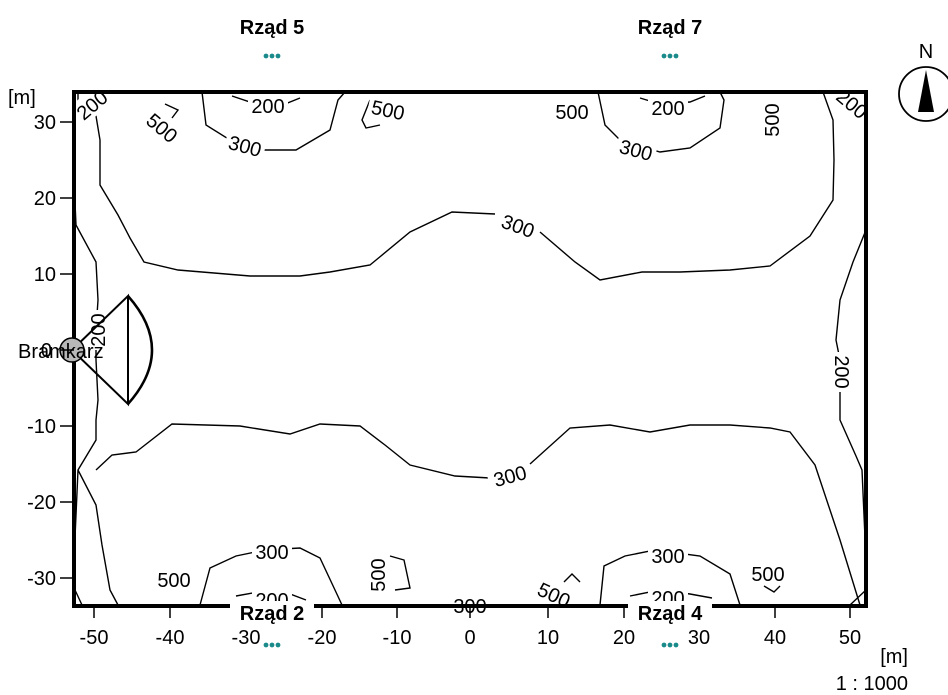 The height and width of the screenshot is (695, 948). I want to click on contour-300-mid-top, so click(687, 186).